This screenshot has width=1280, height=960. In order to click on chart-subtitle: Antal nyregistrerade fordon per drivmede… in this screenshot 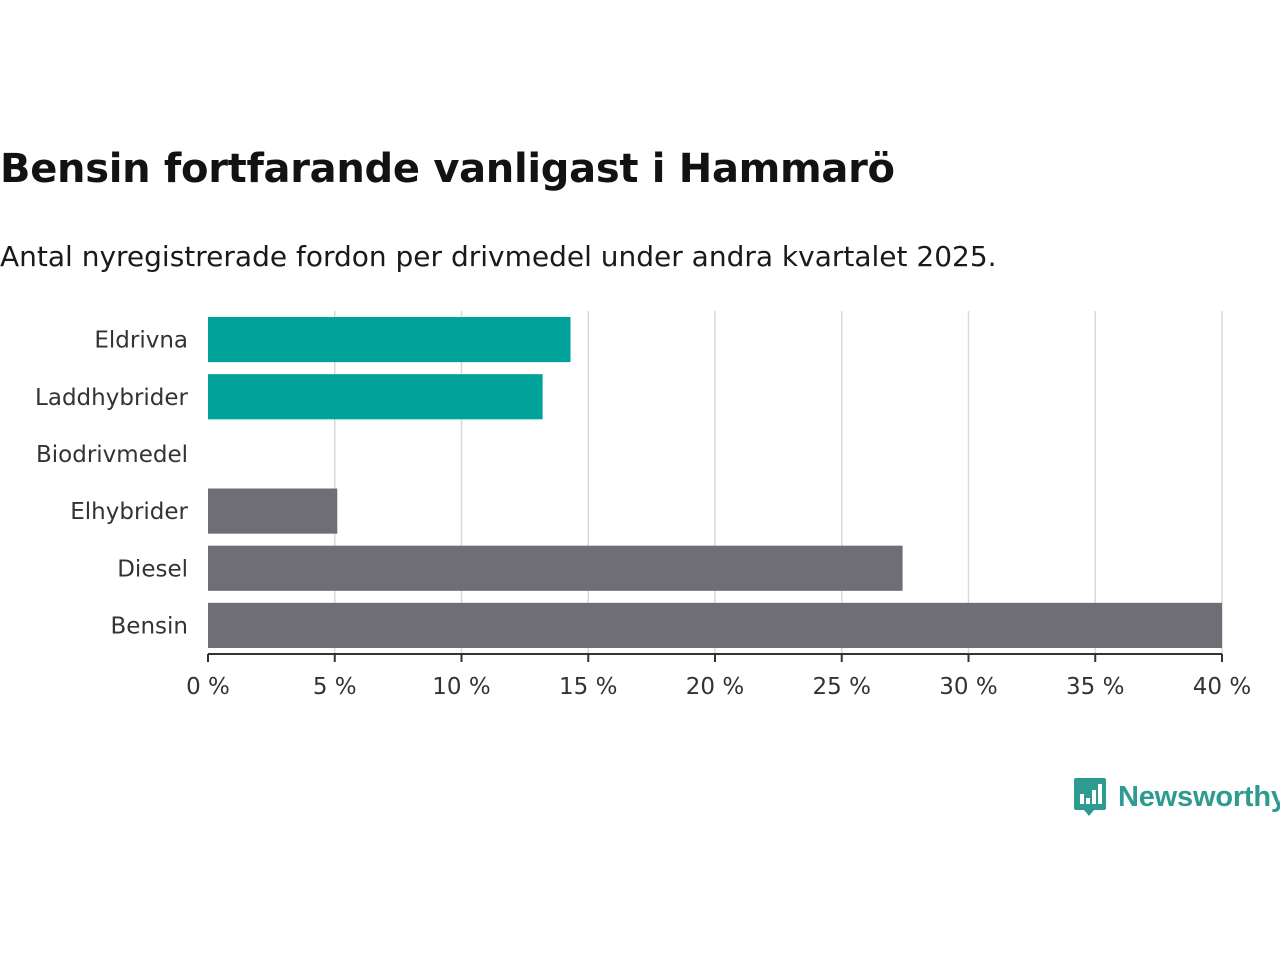, I will do `click(498, 256)`.